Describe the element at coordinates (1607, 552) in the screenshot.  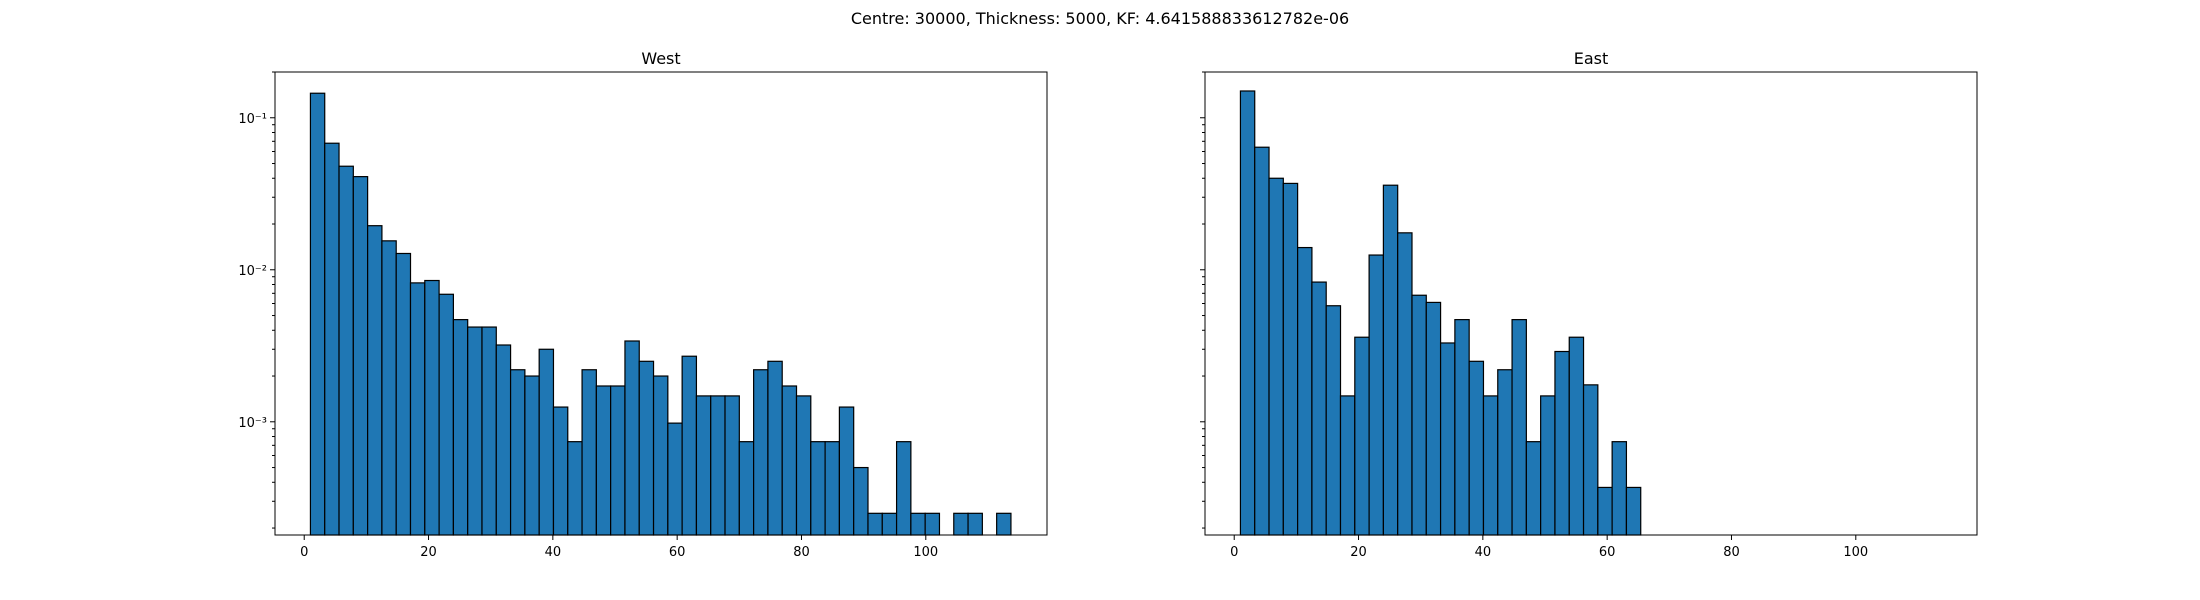
I see `east-x-tick-label: 60` at that location.